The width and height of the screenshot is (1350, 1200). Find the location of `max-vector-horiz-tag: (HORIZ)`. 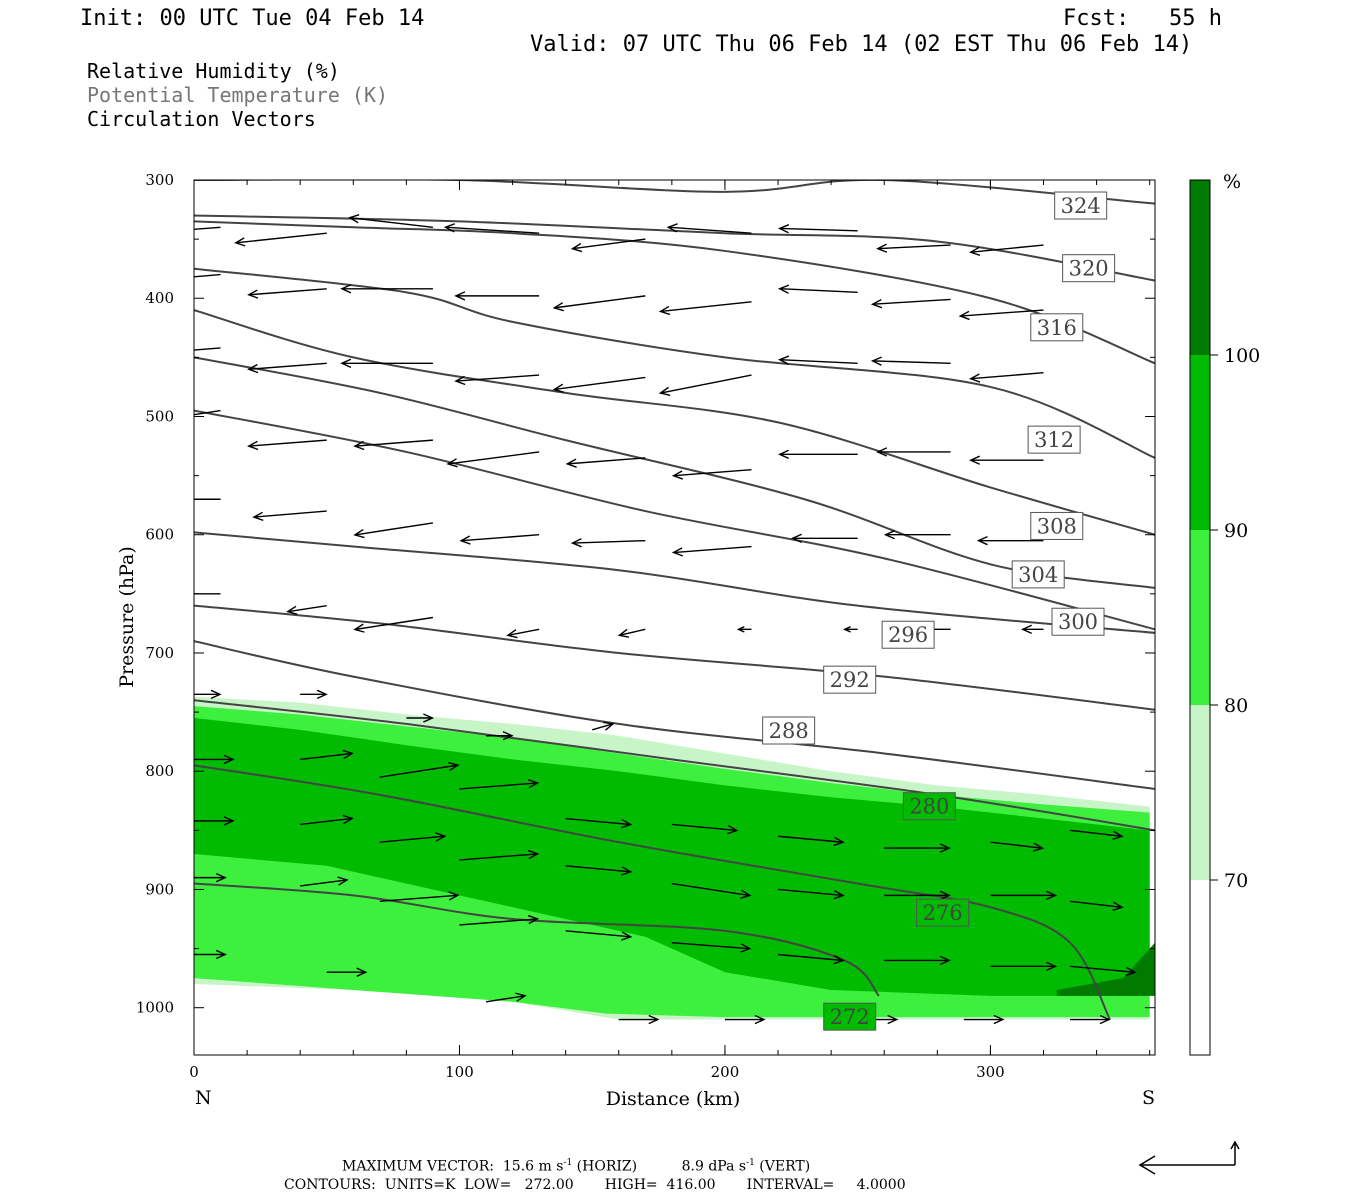

max-vector-horiz-tag: (HORIZ) is located at coordinates (607, 1166).